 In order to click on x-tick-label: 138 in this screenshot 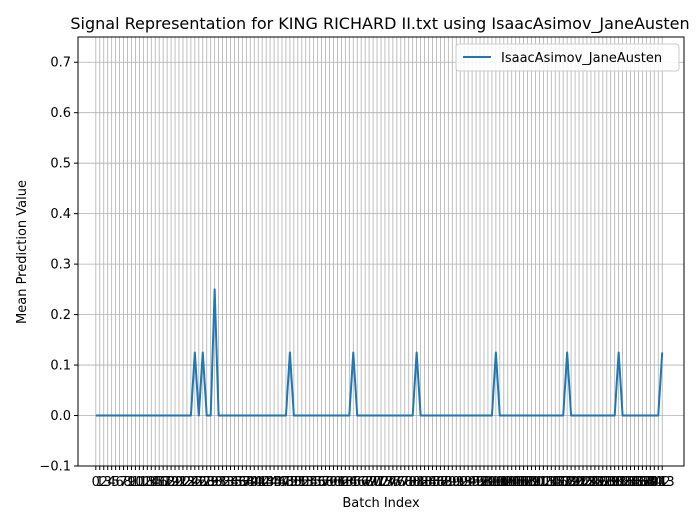, I will do `click(642, 482)`.